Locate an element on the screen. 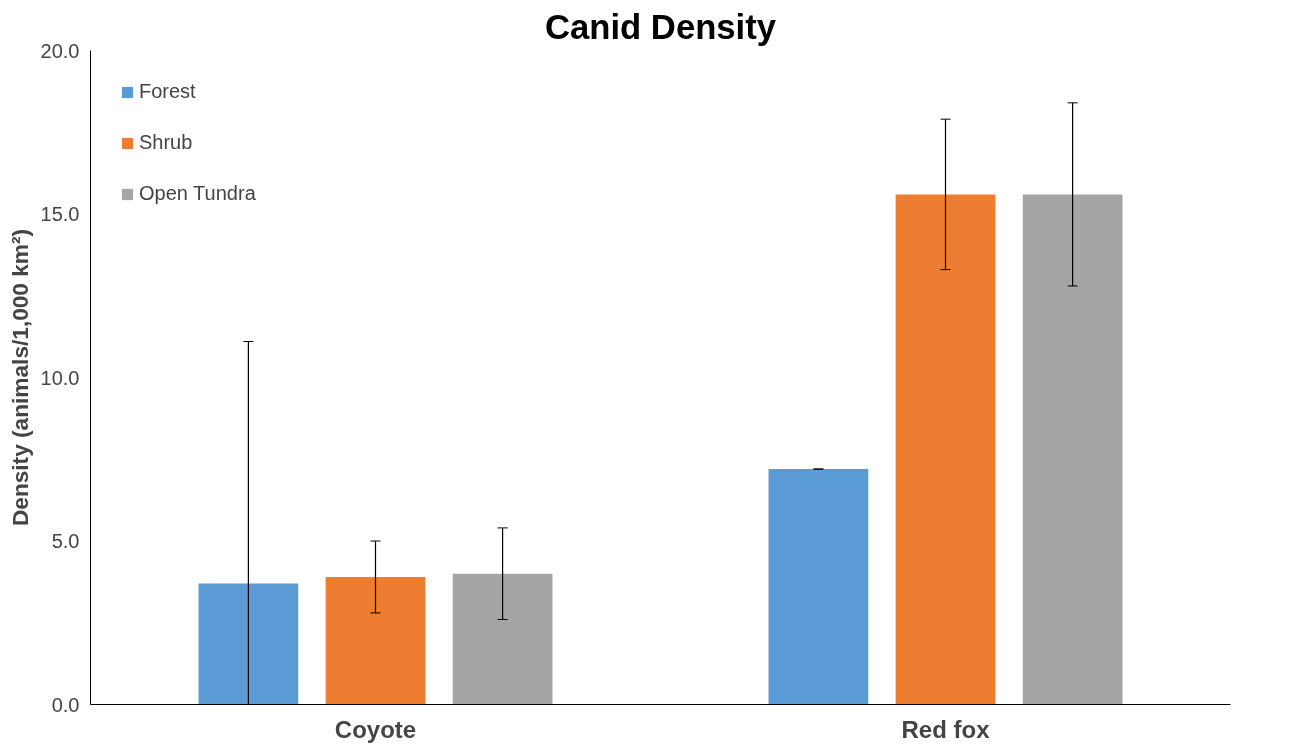  y-tick-label: 5.0 is located at coordinates (65, 541).